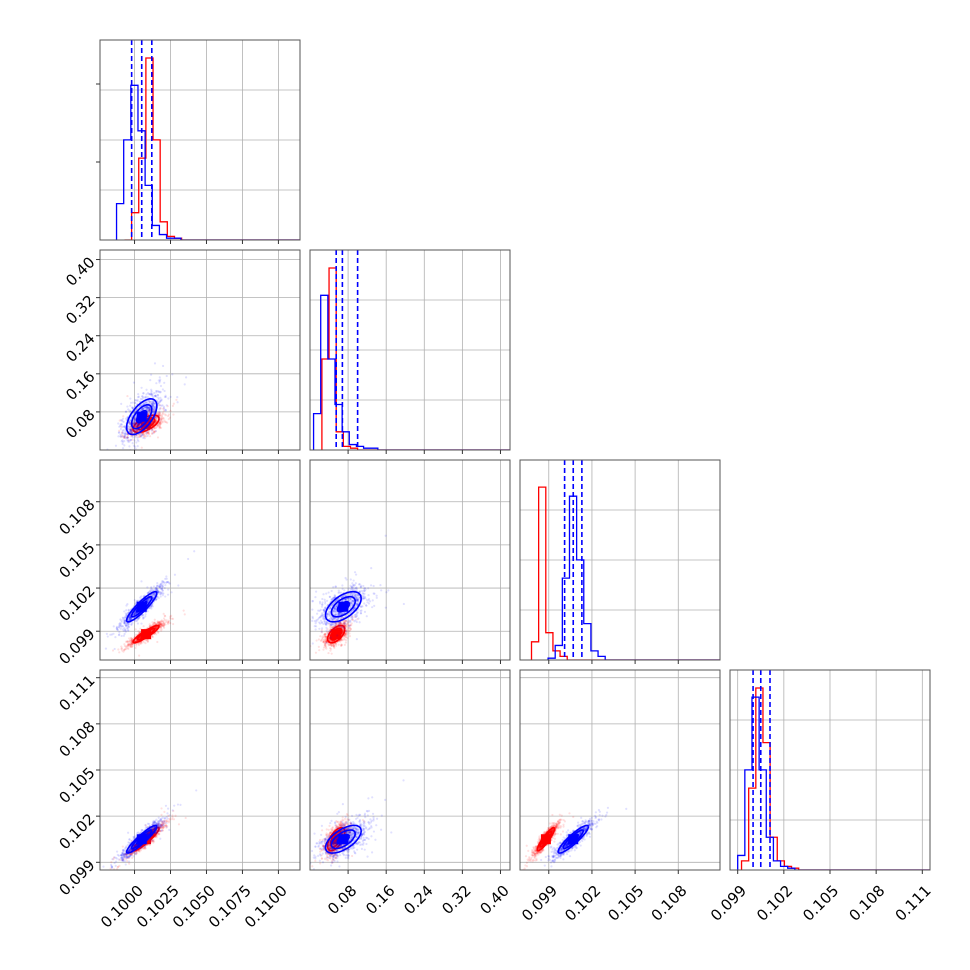 This screenshot has height=970, width=970. I want to click on panel-frame, so click(200, 350).